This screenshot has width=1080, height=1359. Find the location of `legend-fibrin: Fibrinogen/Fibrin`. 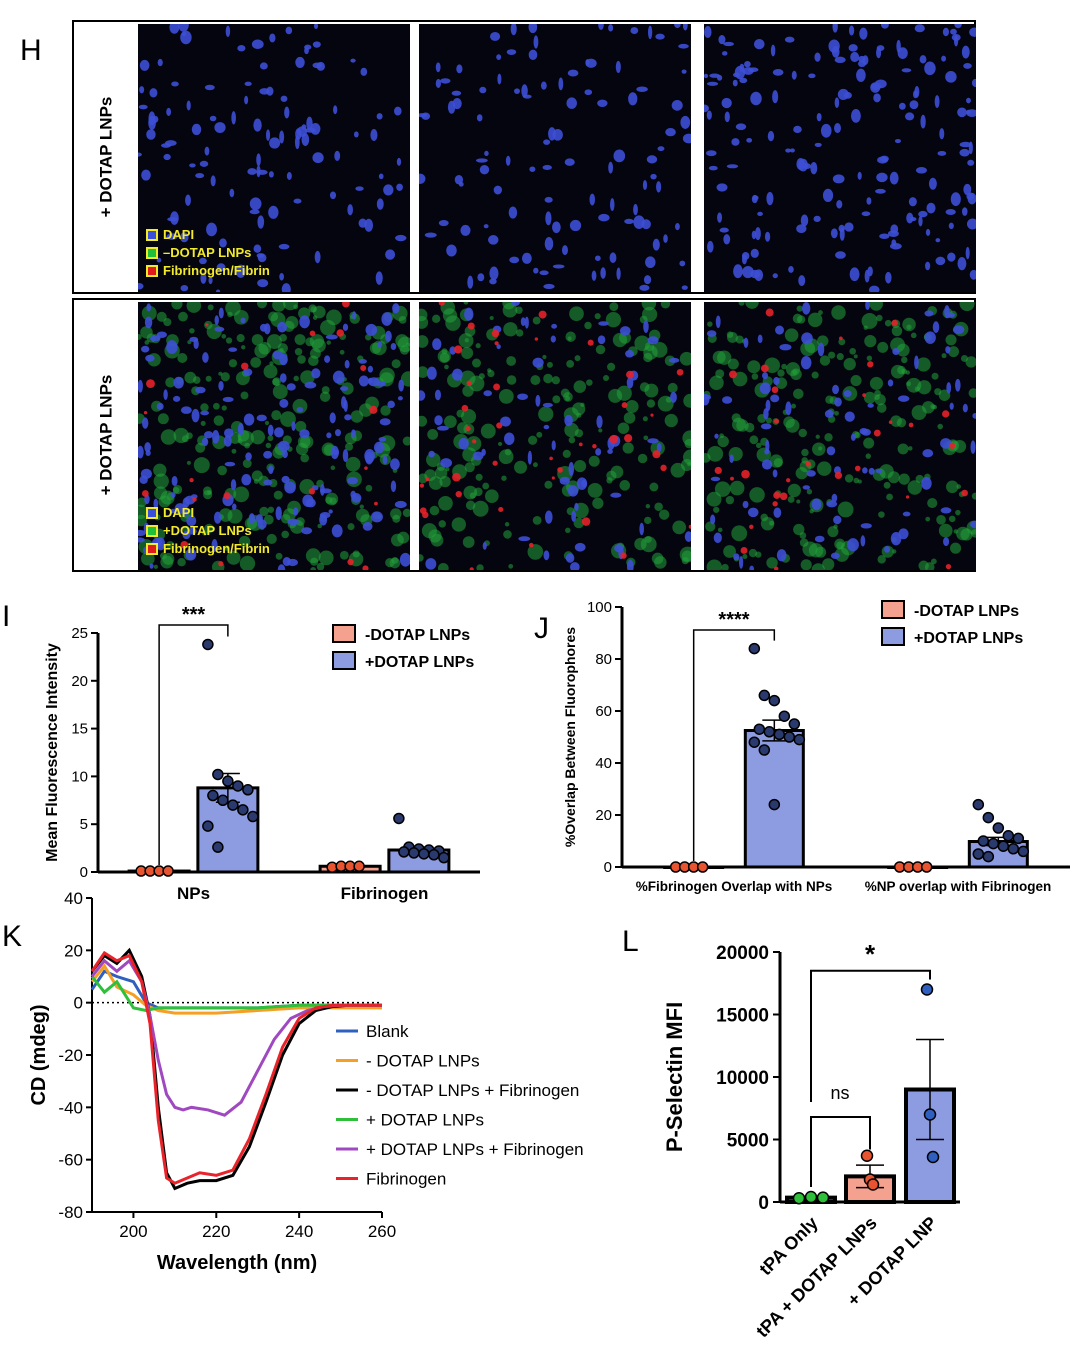

legend-fibrin: Fibrinogen/Fibrin is located at coordinates (216, 270).